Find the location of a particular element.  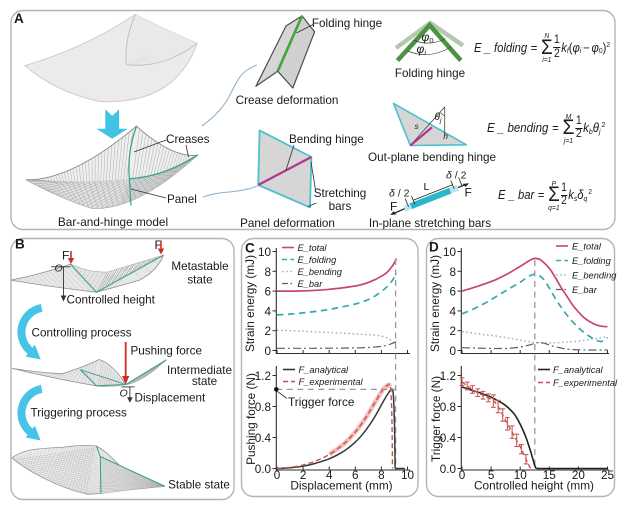

svg-text: Crease deformation is located at coordinates (287, 100).